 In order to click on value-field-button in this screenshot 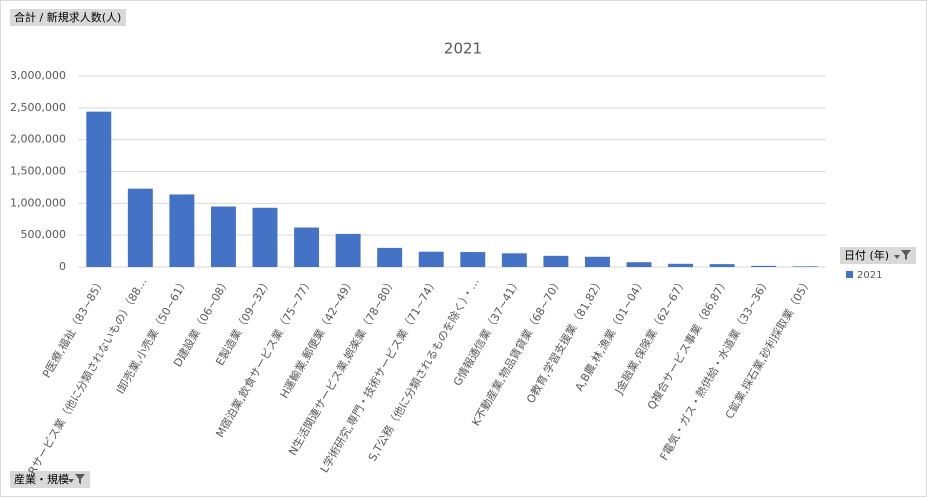, I will do `click(68, 17)`.